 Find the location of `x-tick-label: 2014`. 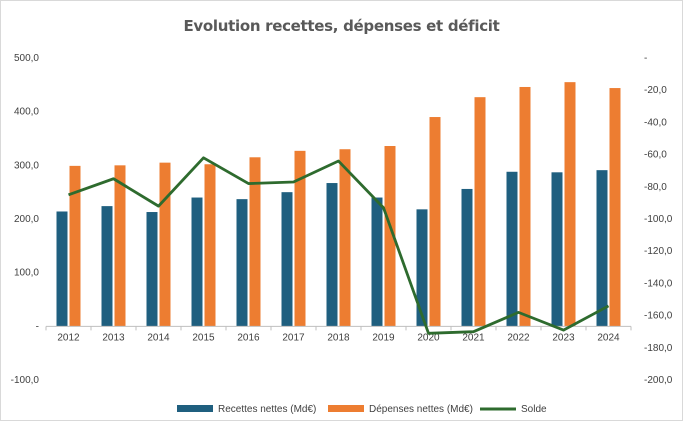

x-tick-label: 2014 is located at coordinates (158, 337).